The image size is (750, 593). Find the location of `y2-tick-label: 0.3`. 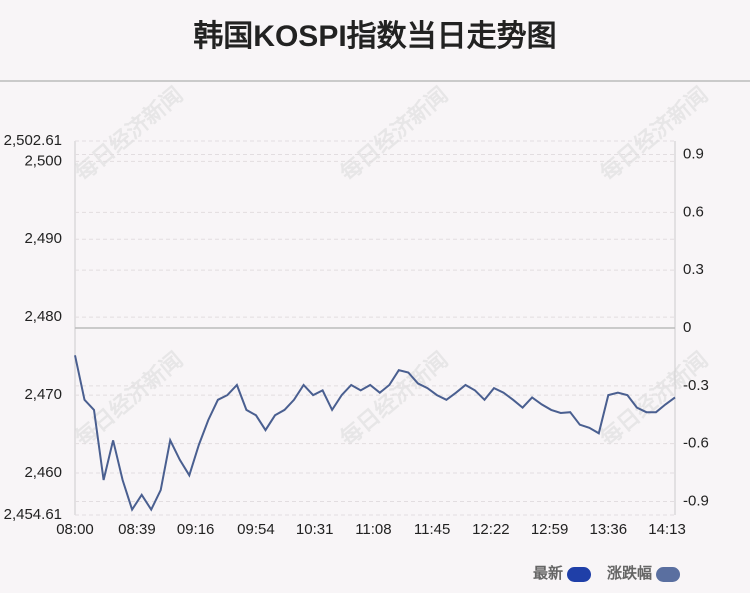

y2-tick-label: 0.3 is located at coordinates (693, 269).